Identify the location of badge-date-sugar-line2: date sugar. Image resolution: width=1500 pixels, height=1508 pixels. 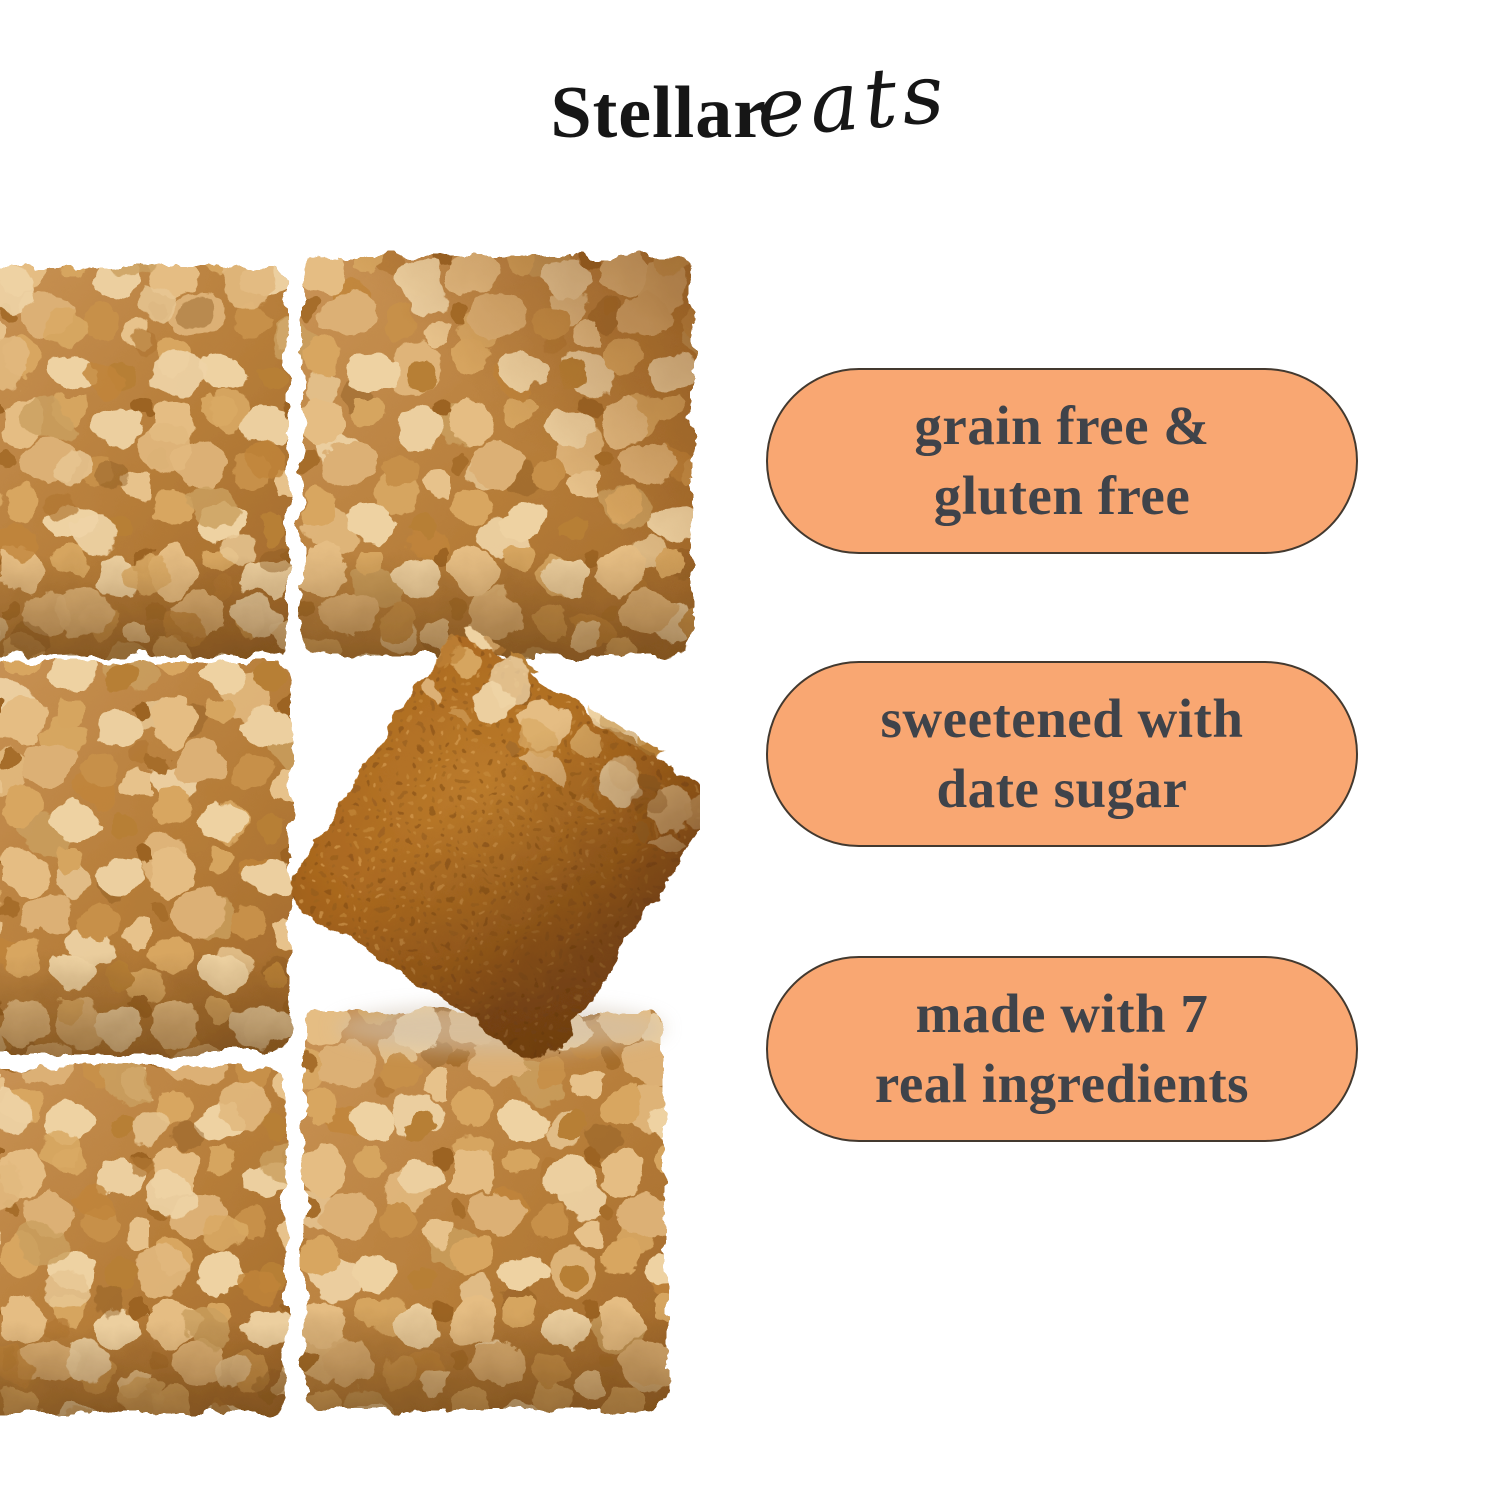
(1062, 788).